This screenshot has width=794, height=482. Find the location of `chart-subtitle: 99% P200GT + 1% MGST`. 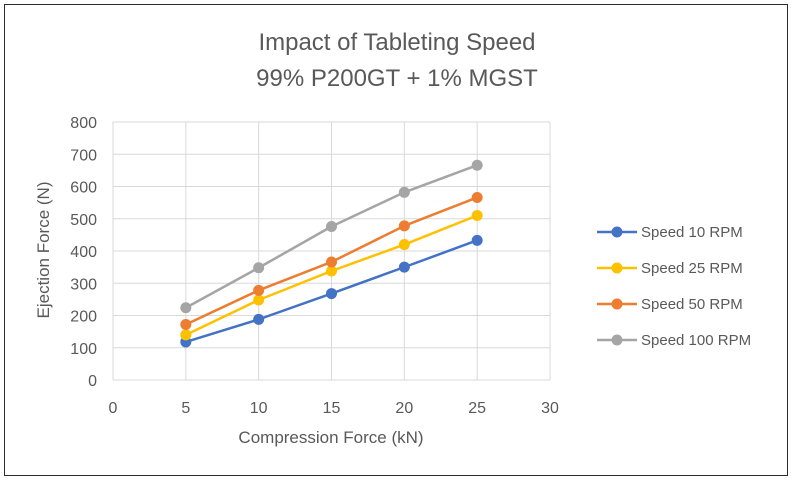

chart-subtitle: 99% P200GT + 1% MGST is located at coordinates (397, 78).